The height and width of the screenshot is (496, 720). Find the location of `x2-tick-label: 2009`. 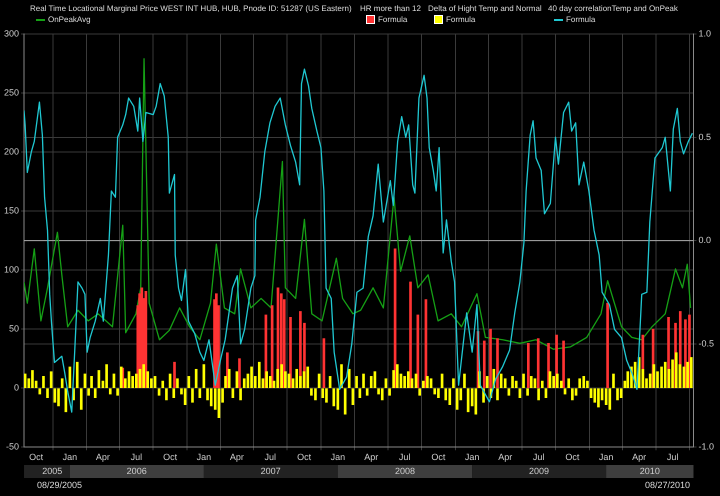

x2-tick-label: 2009 is located at coordinates (538, 471).